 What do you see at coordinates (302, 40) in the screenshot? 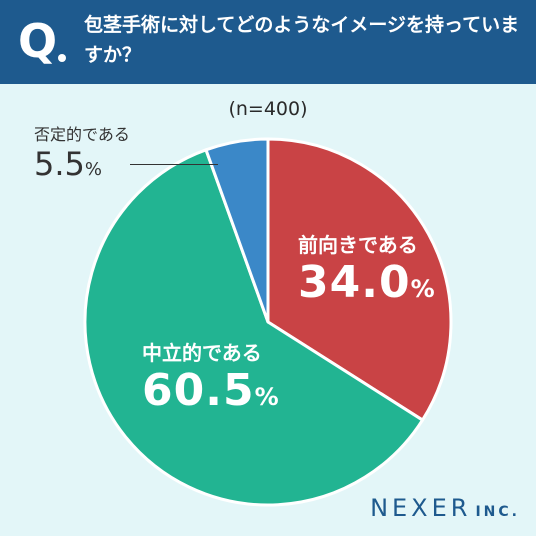
I see `question-text: 包茎手術に対してどのようなイメージを持っていますか？` at bounding box center [302, 40].